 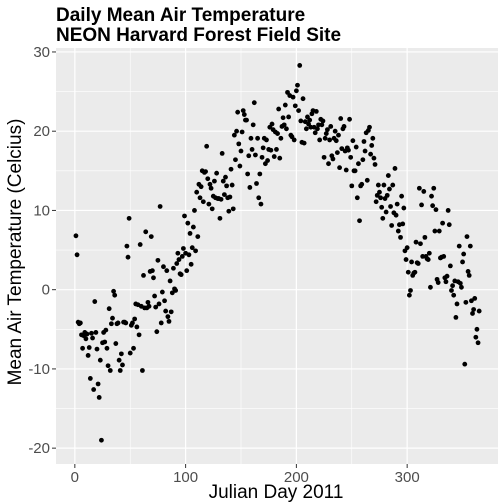 I want to click on y-tick-label: -20, so click(x=39, y=448).